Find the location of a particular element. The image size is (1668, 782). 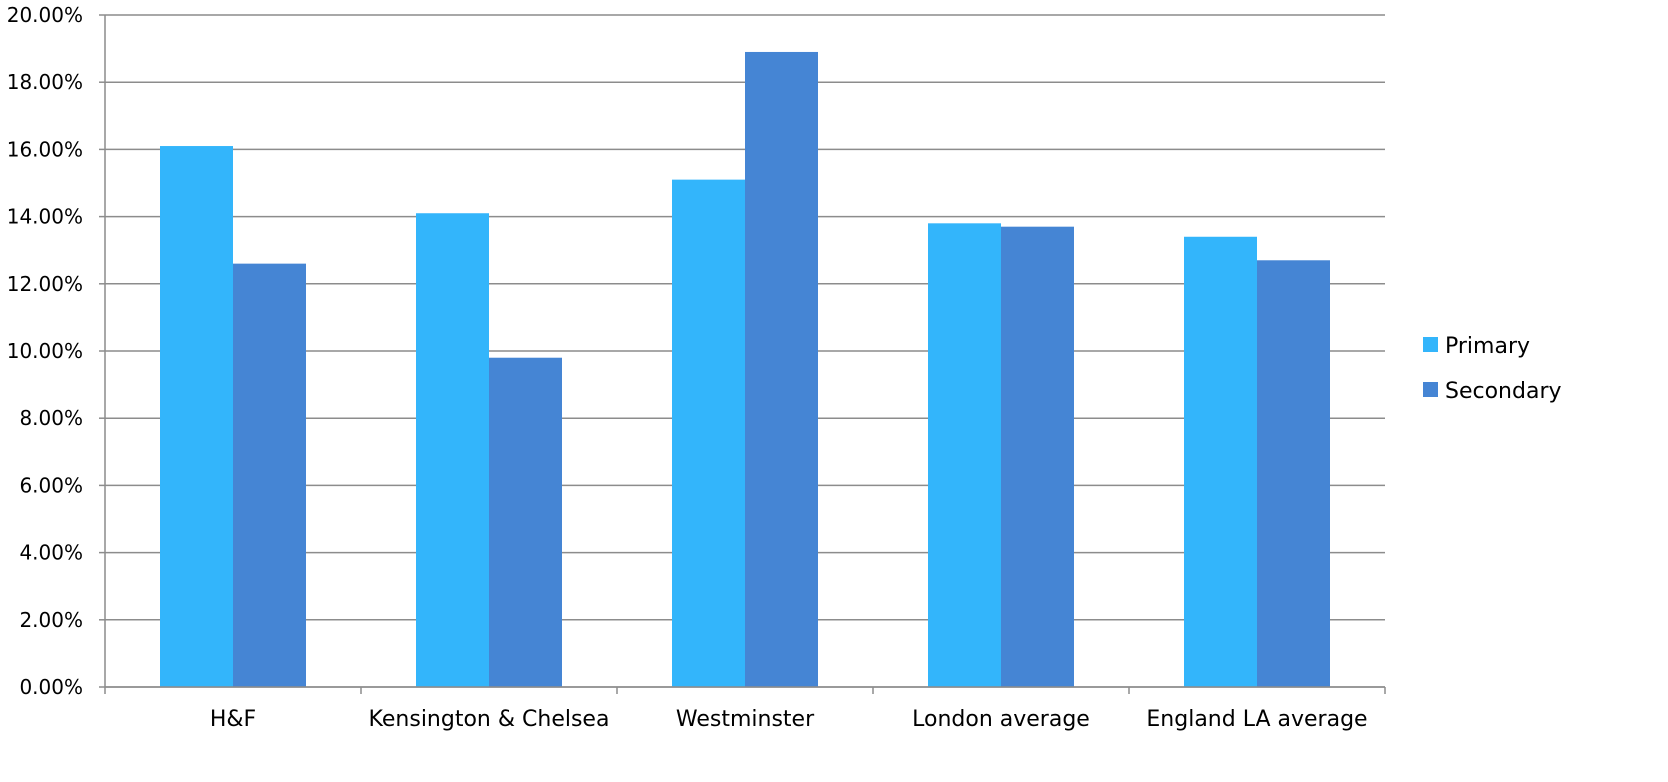

y-tick-label: 18.00% is located at coordinates (45, 82).